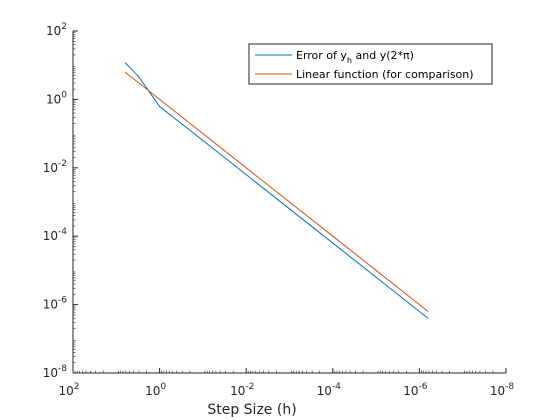 This screenshot has height=420, width=560. Describe the element at coordinates (55, 372) in the screenshot. I see `y-tick-label: 10⁻⁸` at that location.